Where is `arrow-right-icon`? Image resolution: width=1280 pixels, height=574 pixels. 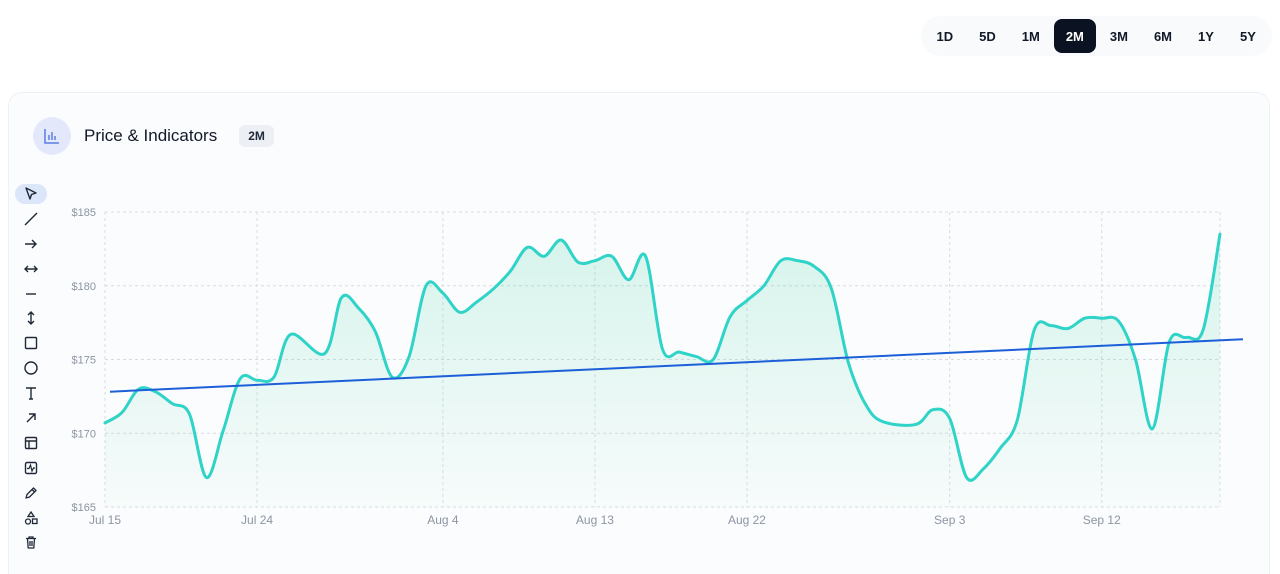
arrow-right-icon is located at coordinates (31, 244).